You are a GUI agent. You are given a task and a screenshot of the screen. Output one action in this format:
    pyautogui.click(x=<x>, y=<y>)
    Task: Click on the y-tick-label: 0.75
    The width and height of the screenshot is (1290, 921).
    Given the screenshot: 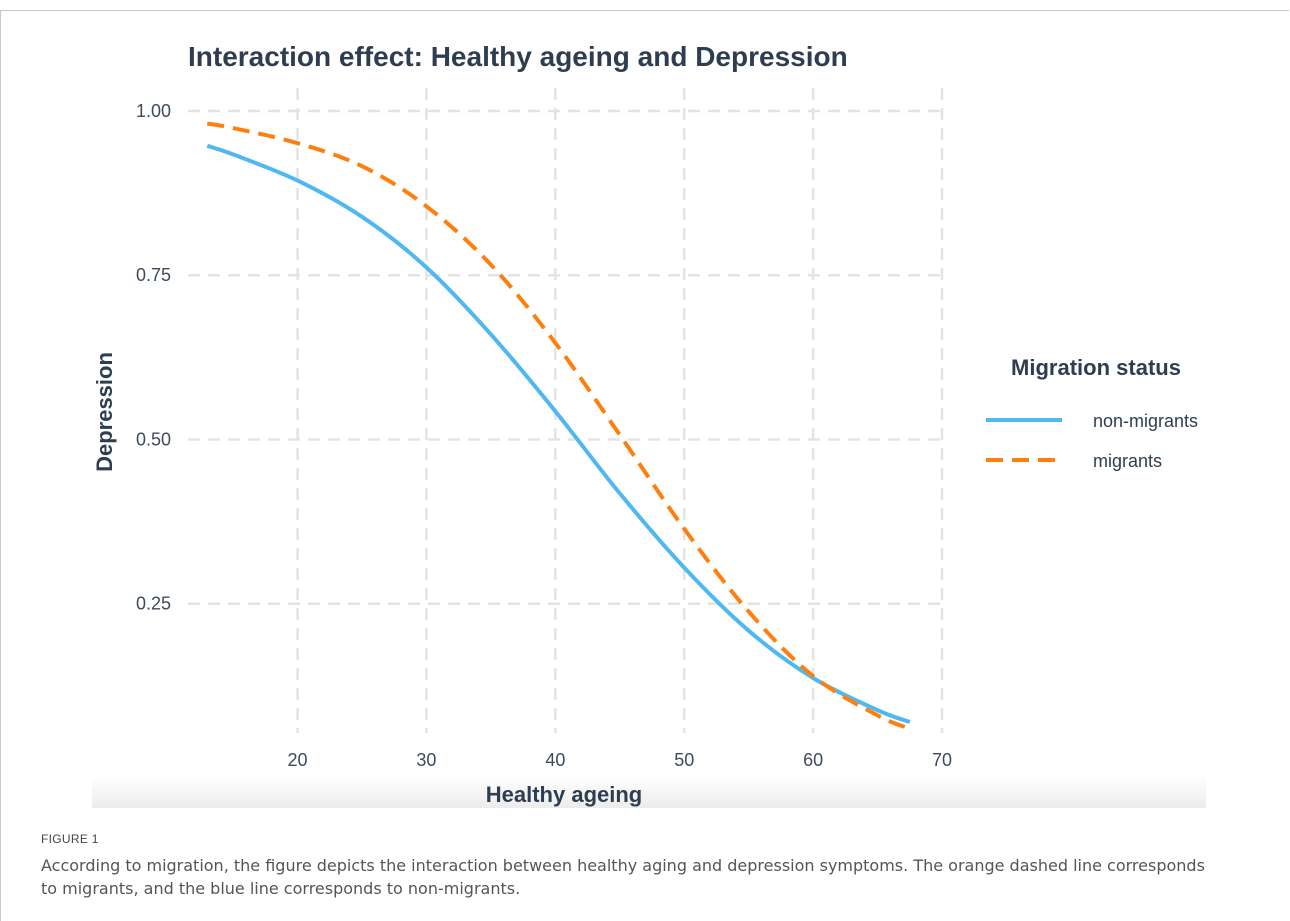 What is the action you would take?
    pyautogui.click(x=153, y=275)
    